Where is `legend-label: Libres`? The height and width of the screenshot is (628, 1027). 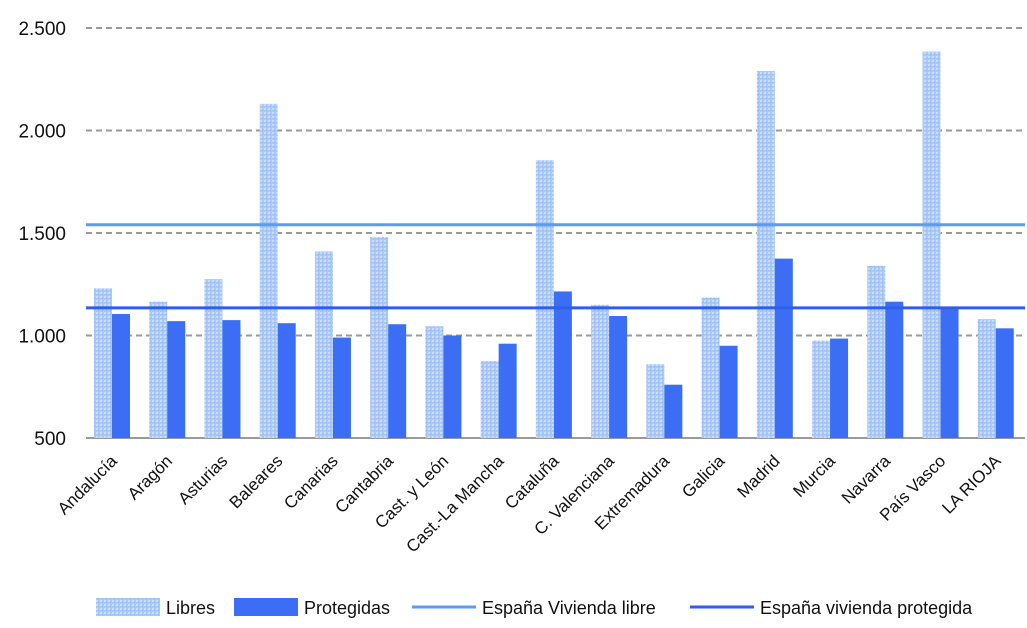
legend-label: Libres is located at coordinates (190, 608).